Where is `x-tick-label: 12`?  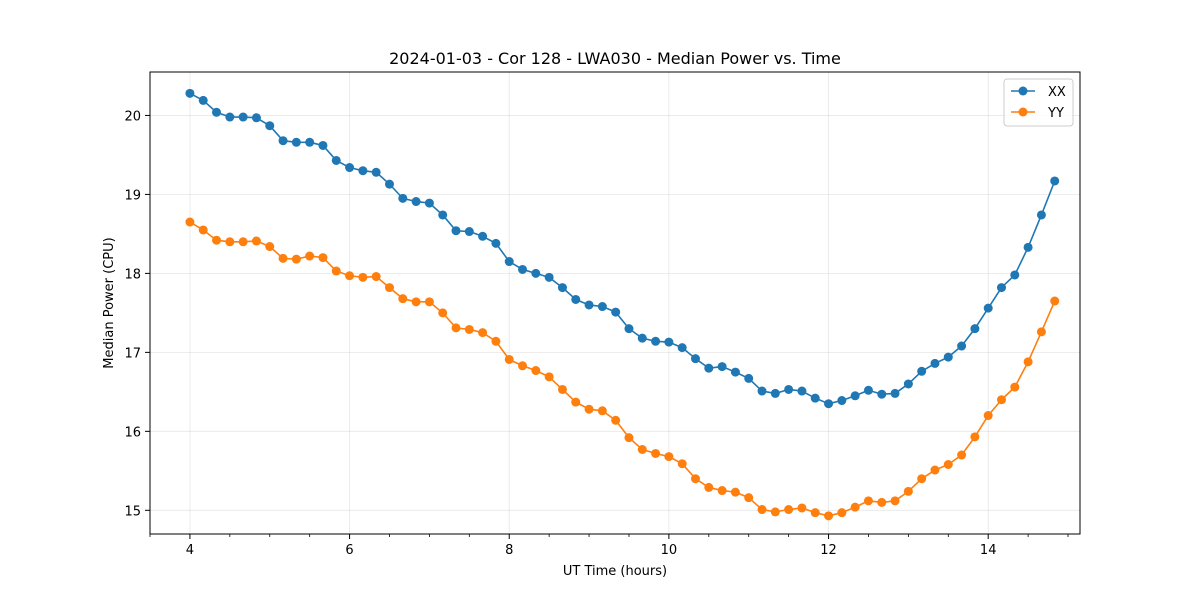 x-tick-label: 12 is located at coordinates (828, 550).